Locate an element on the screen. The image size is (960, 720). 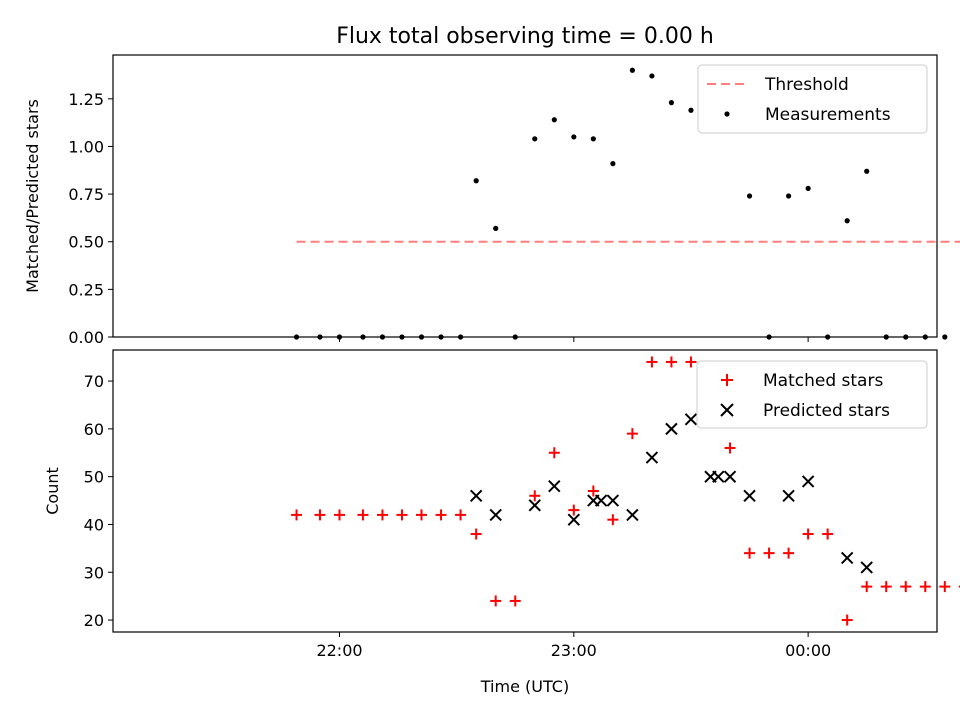
legend-threshold-label: Threshold is located at coordinates (806, 85).